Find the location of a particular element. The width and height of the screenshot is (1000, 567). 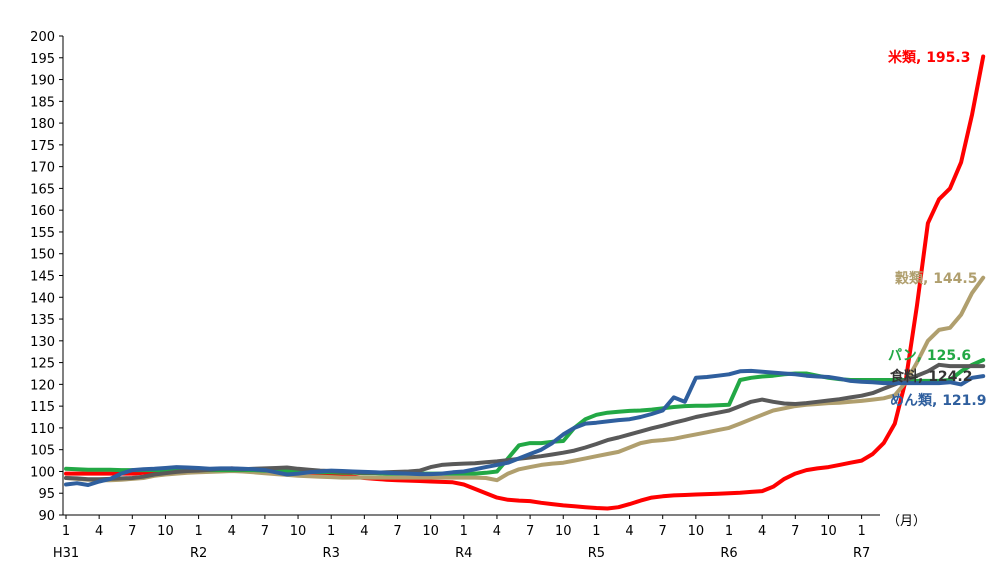

x-era-label: R3 is located at coordinates (331, 553).